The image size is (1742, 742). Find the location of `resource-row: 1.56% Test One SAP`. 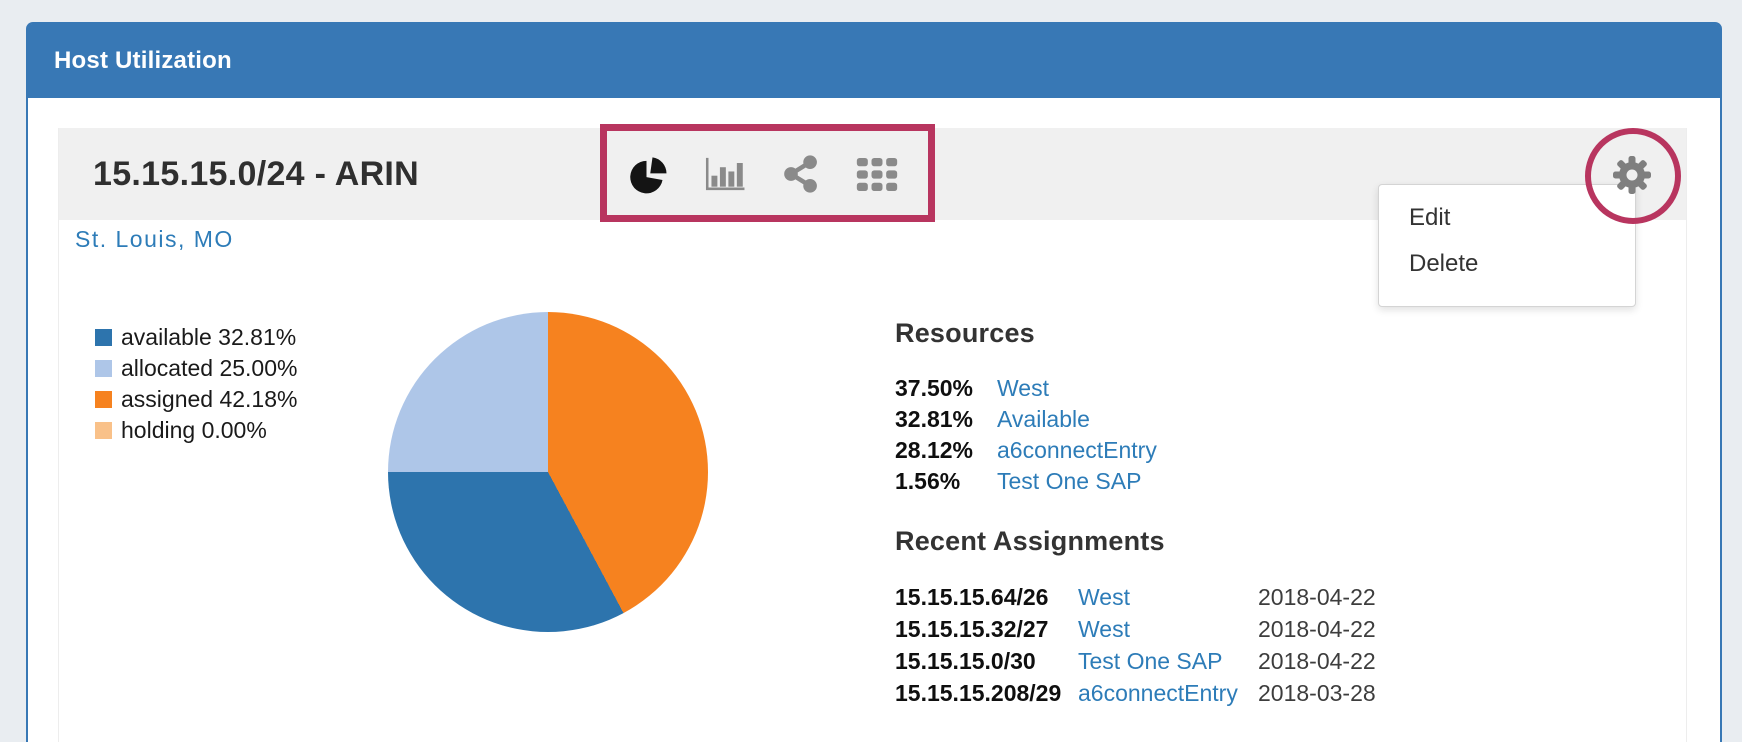

resource-row: 1.56% Test One SAP is located at coordinates (1175, 481).